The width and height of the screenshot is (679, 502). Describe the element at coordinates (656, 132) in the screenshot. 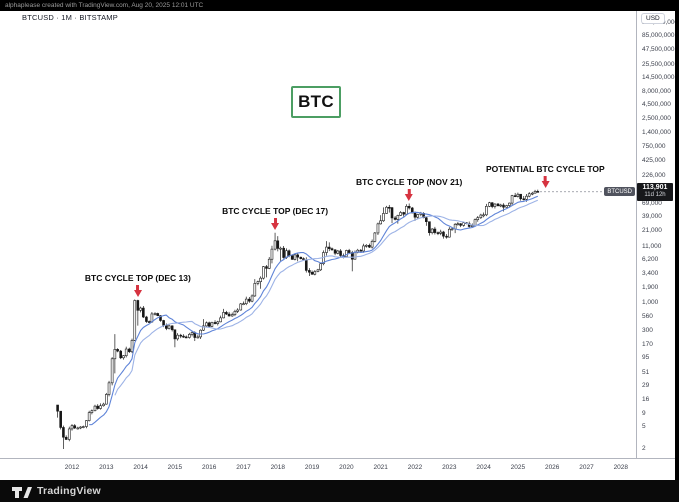

I see `price-axis-label: 1,400,000` at that location.